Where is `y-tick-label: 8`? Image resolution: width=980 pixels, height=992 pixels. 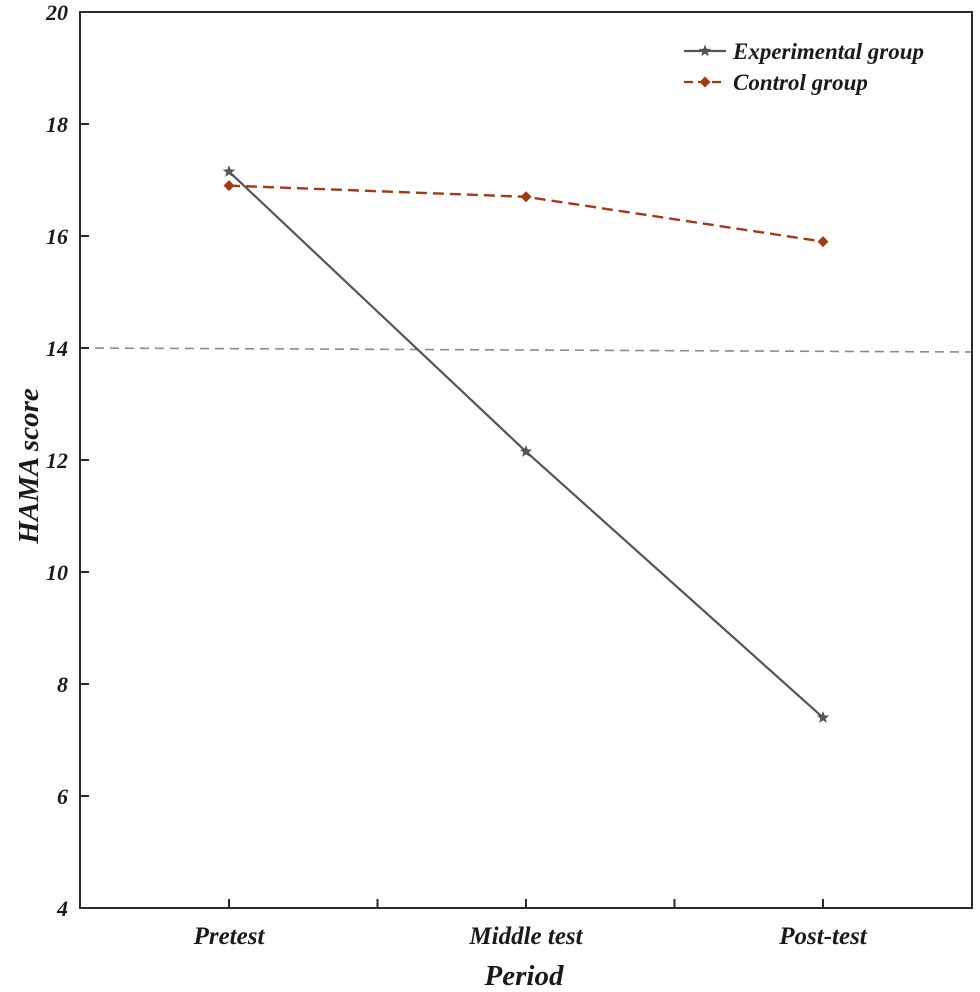 y-tick-label: 8 is located at coordinates (62, 684).